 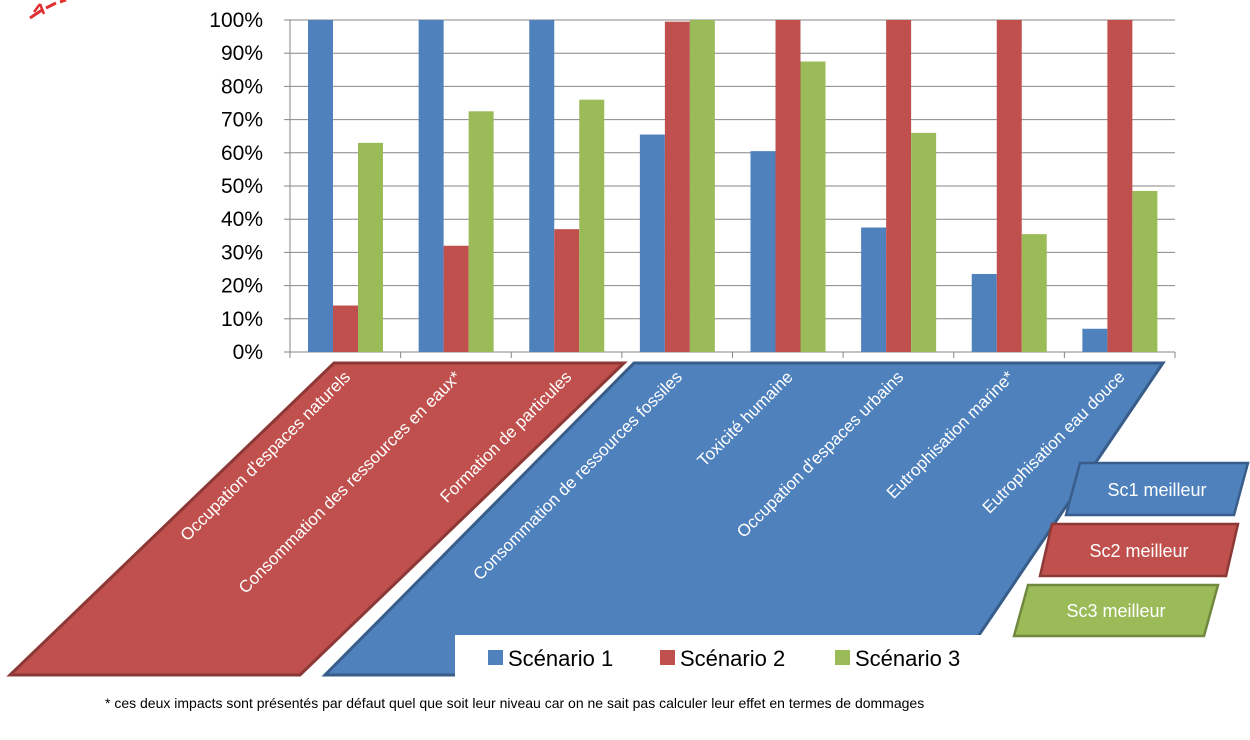 I want to click on y-tick-label: 10%, so click(x=242, y=319).